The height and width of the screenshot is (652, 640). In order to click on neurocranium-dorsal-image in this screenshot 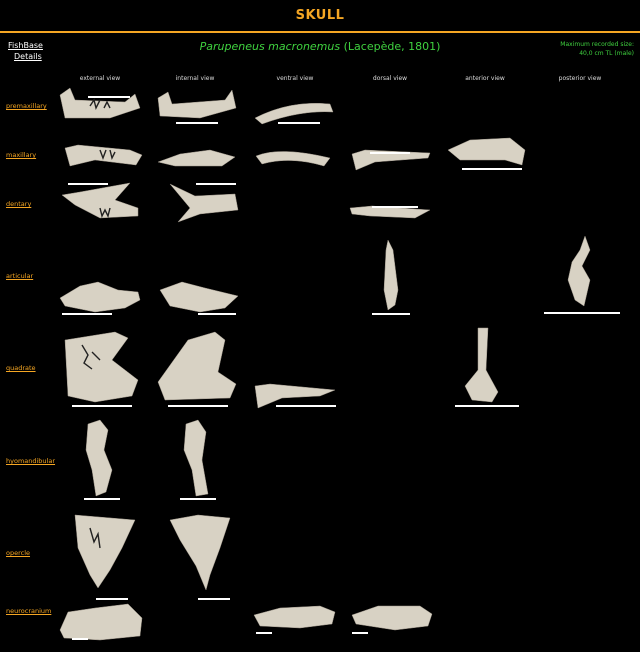, I will do `click(392, 618)`.